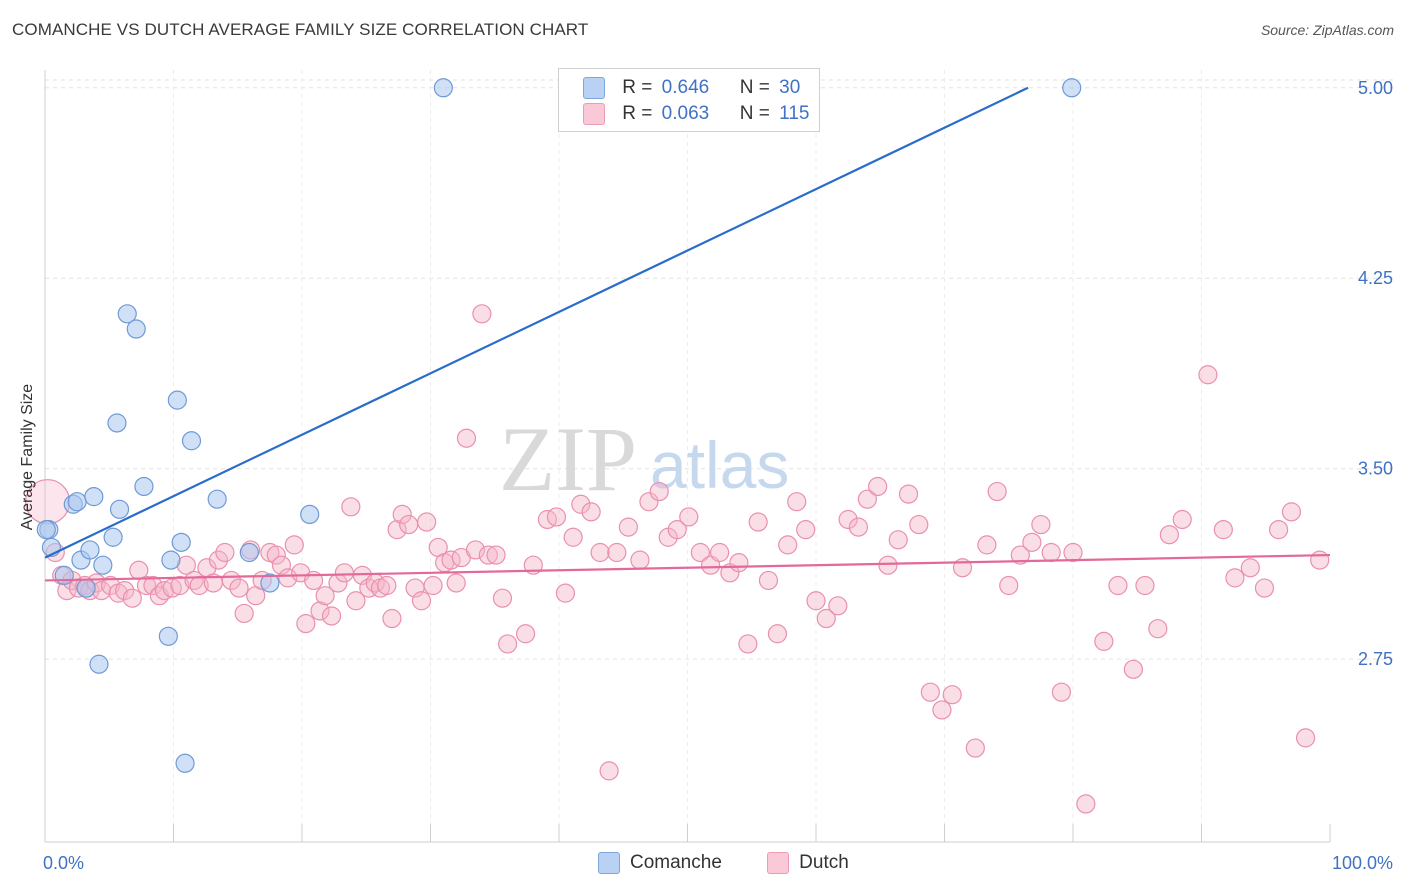  Describe the element at coordinates (644, 459) in the screenshot. I see `watermark: ZIP atlas` at that location.